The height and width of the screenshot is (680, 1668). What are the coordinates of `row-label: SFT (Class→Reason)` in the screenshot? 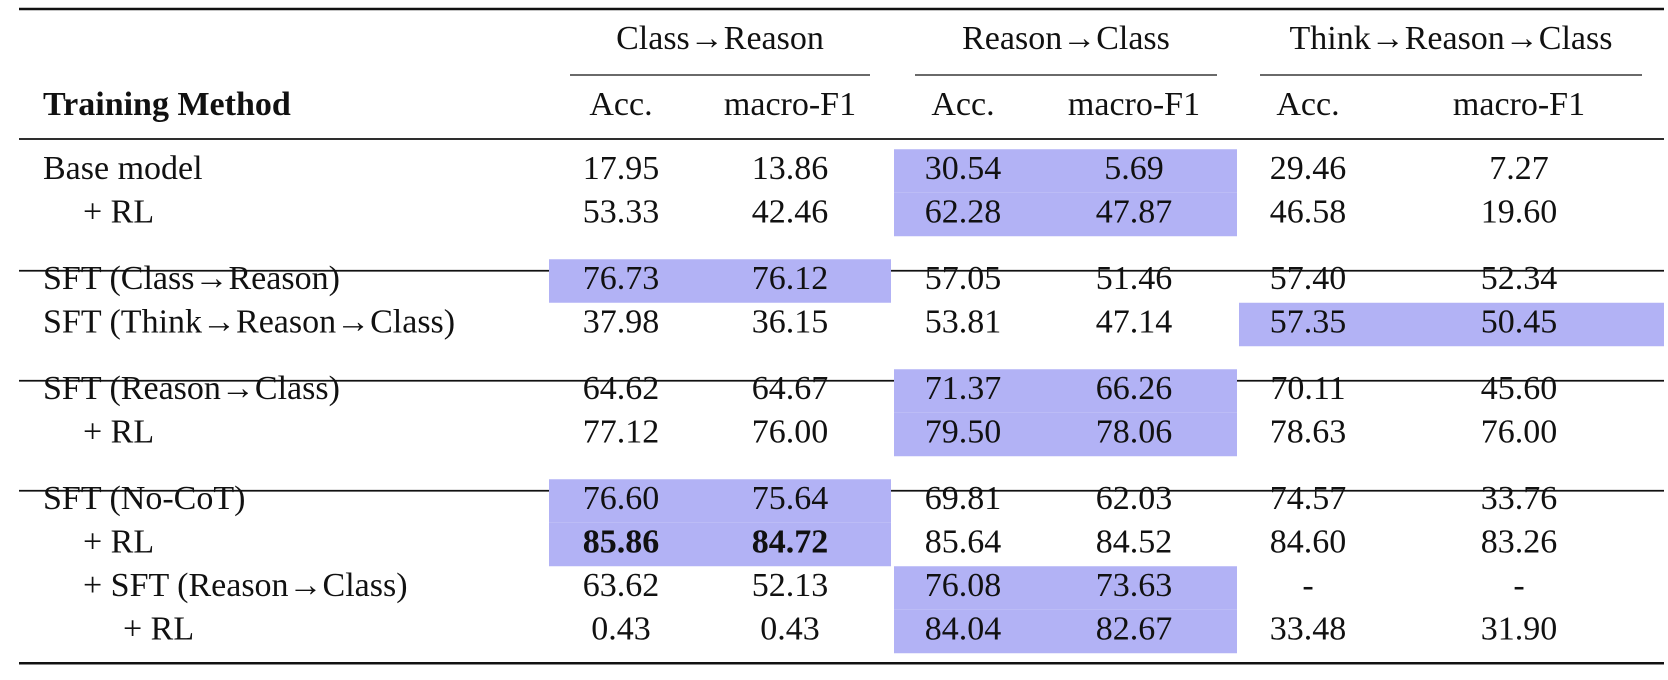 It's located at (191, 278).